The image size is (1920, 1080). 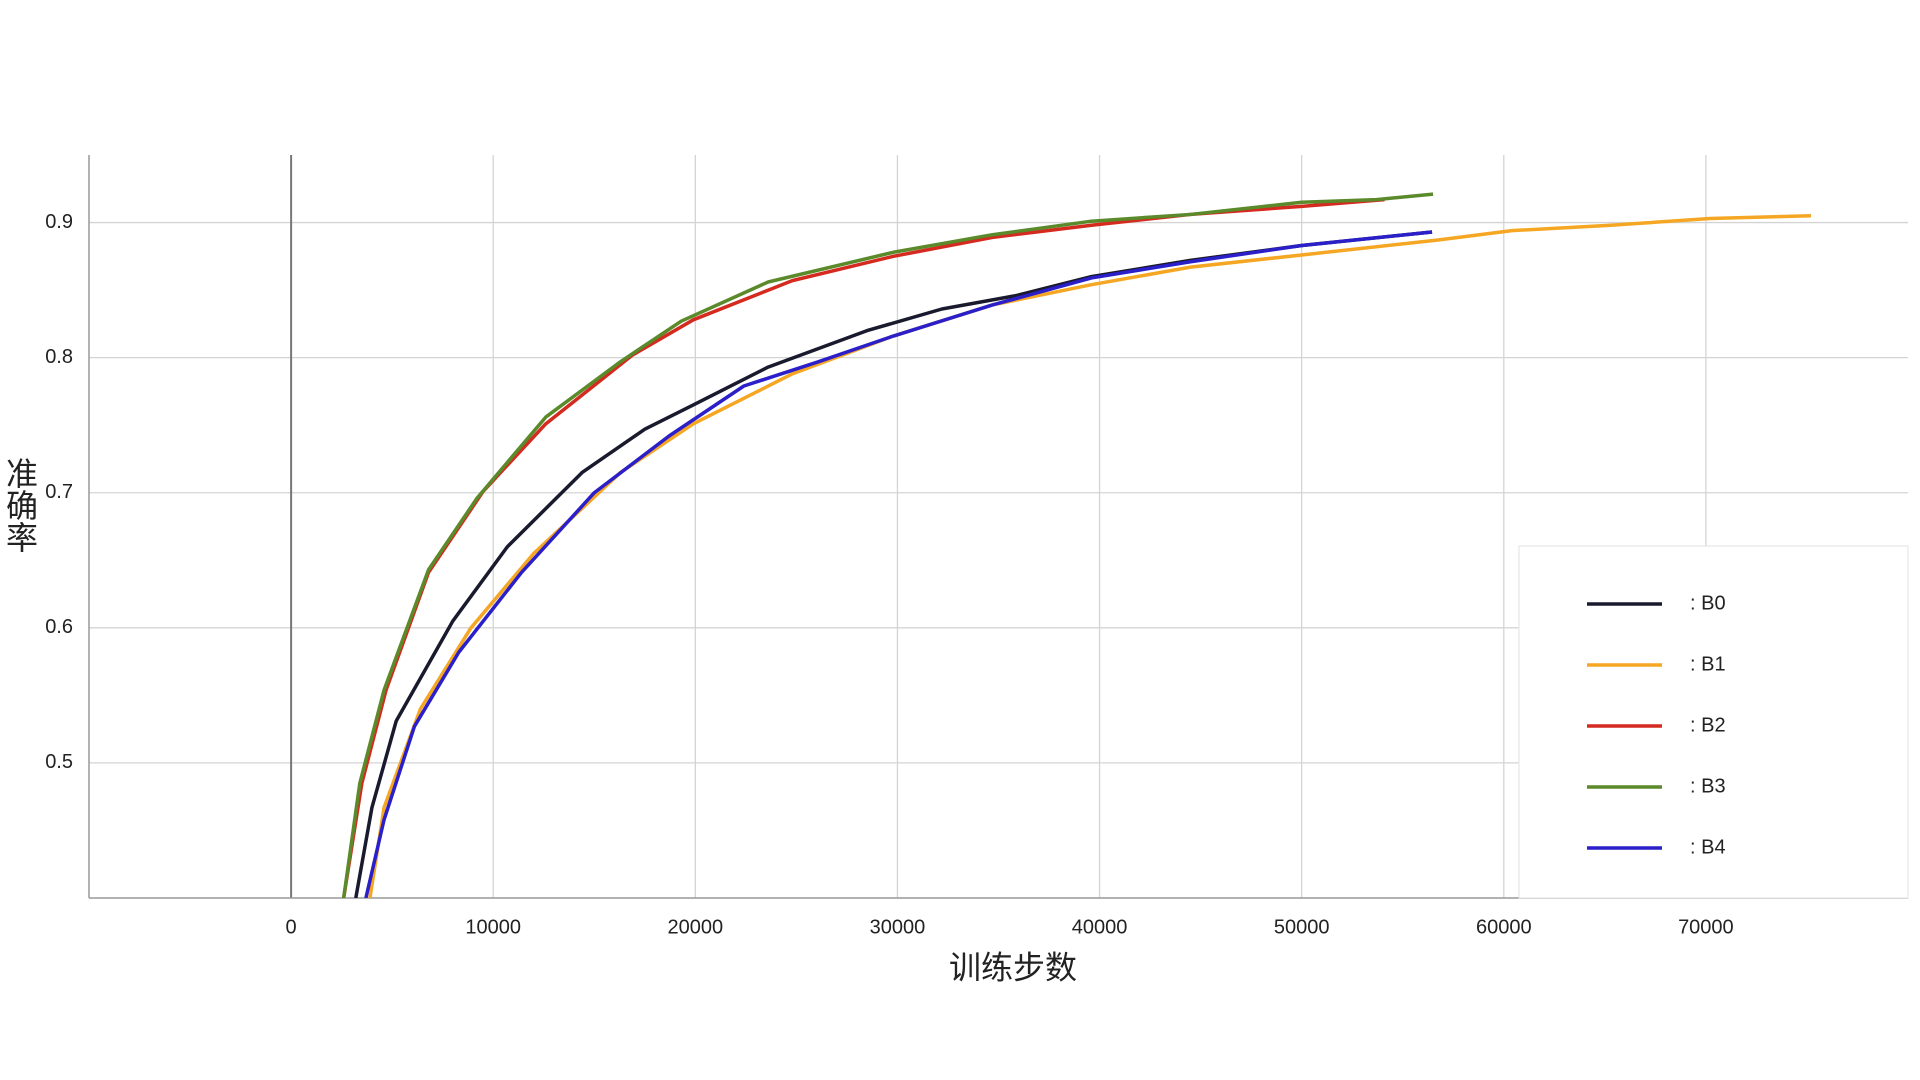 I want to click on legend-box, so click(x=1713, y=722).